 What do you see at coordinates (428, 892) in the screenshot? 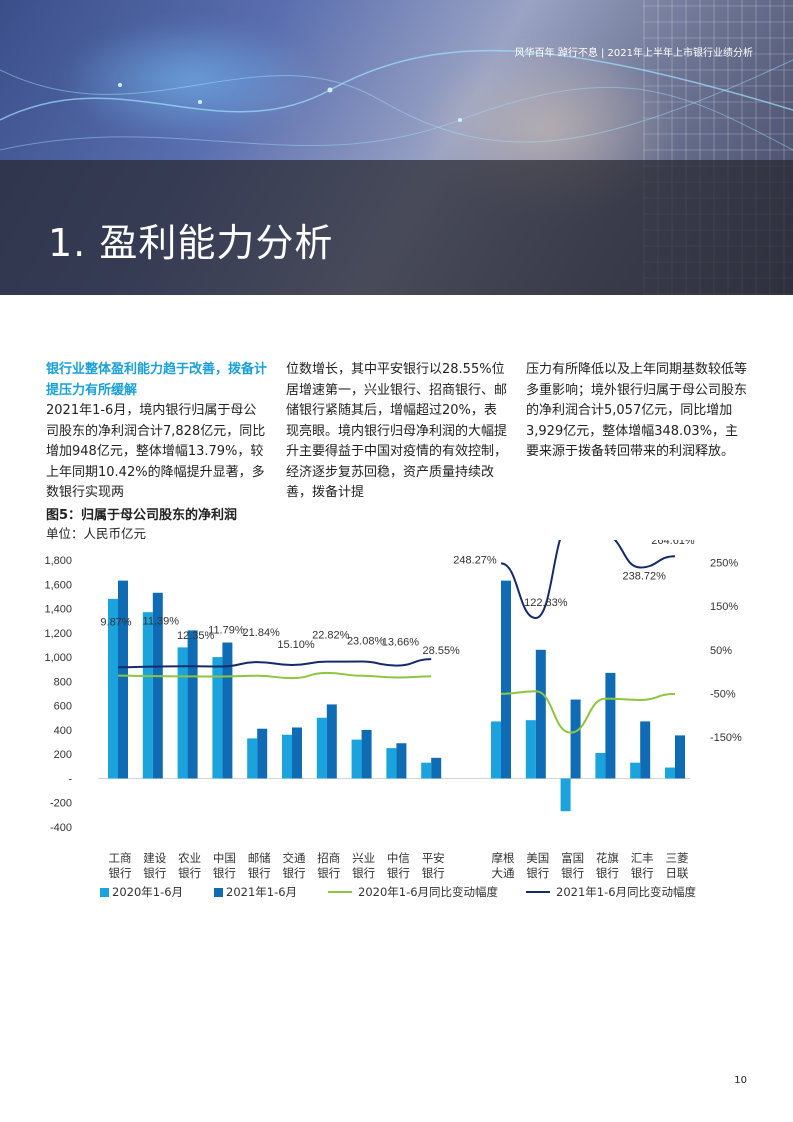
I see `legend-label-2020-yoy: 2020年1-6月同比变动幅度` at bounding box center [428, 892].